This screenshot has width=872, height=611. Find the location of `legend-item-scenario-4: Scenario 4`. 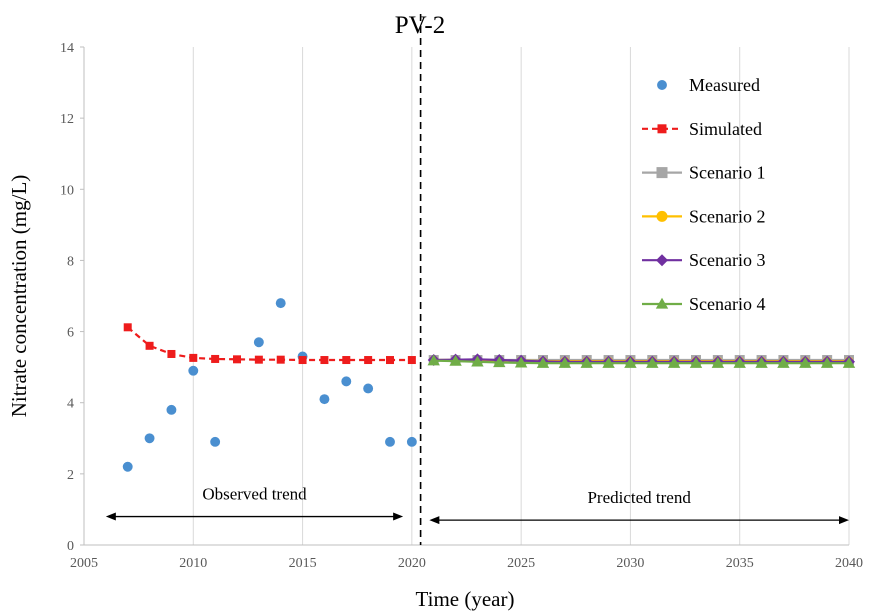

legend-item-scenario-4: Scenario 4 is located at coordinates (703, 304).